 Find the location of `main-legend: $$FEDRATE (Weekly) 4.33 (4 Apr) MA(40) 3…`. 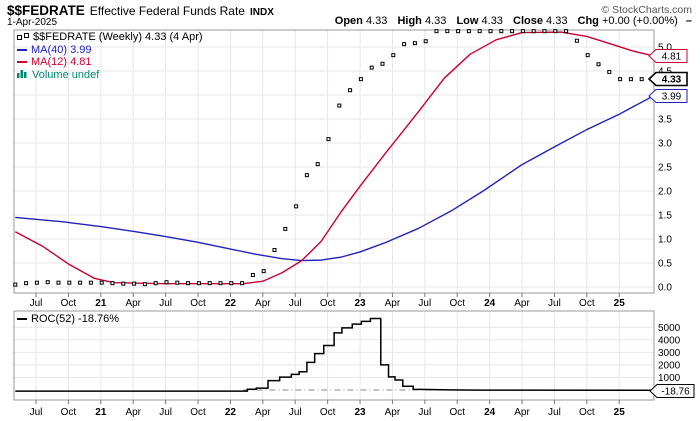

main-legend: $$FEDRATE (Weekly) 4.33 (4 Apr) MA(40) 3… is located at coordinates (110, 56).